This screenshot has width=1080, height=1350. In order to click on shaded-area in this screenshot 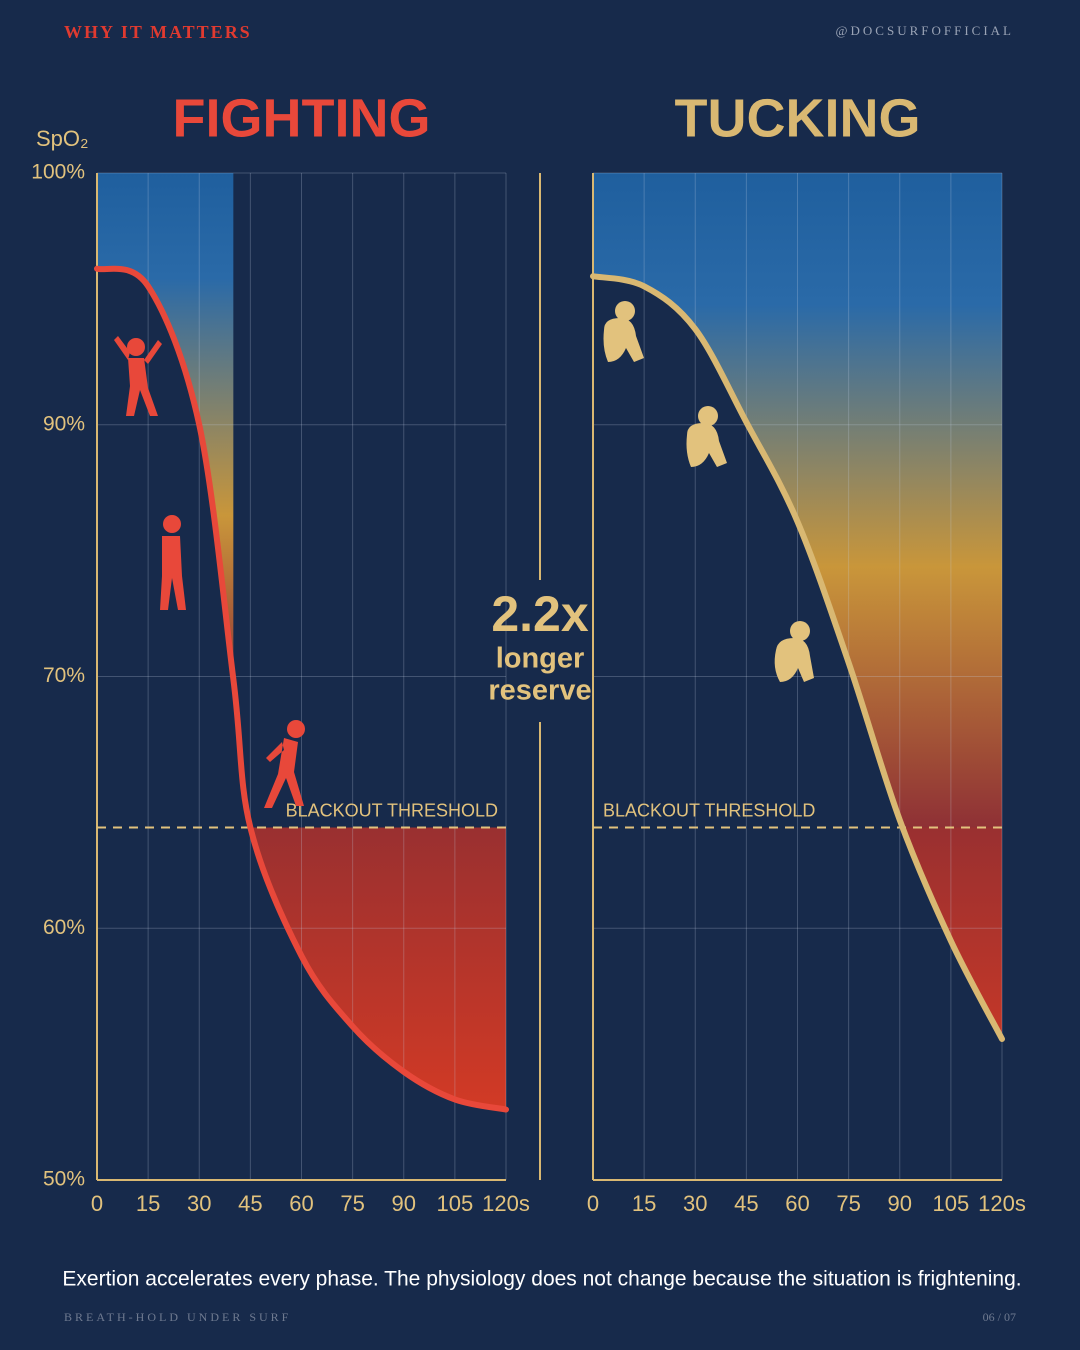, I will do `click(165, 426)`.